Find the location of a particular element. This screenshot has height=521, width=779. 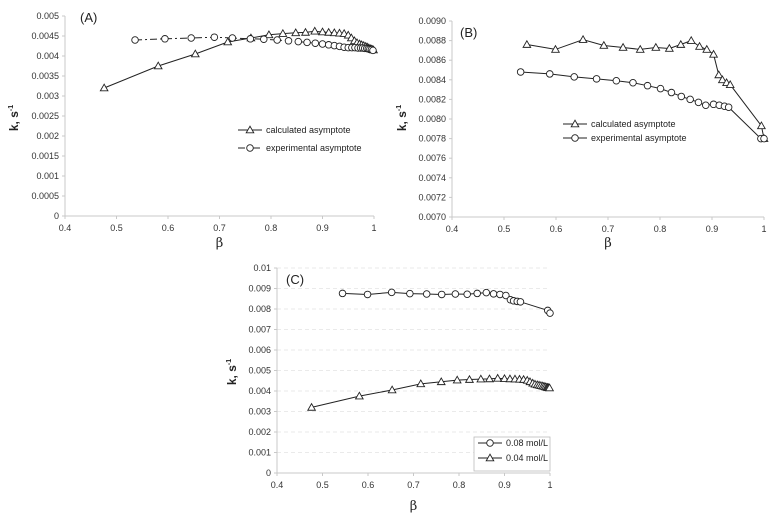

series-experimental-asymptote is located at coordinates (254, 44).